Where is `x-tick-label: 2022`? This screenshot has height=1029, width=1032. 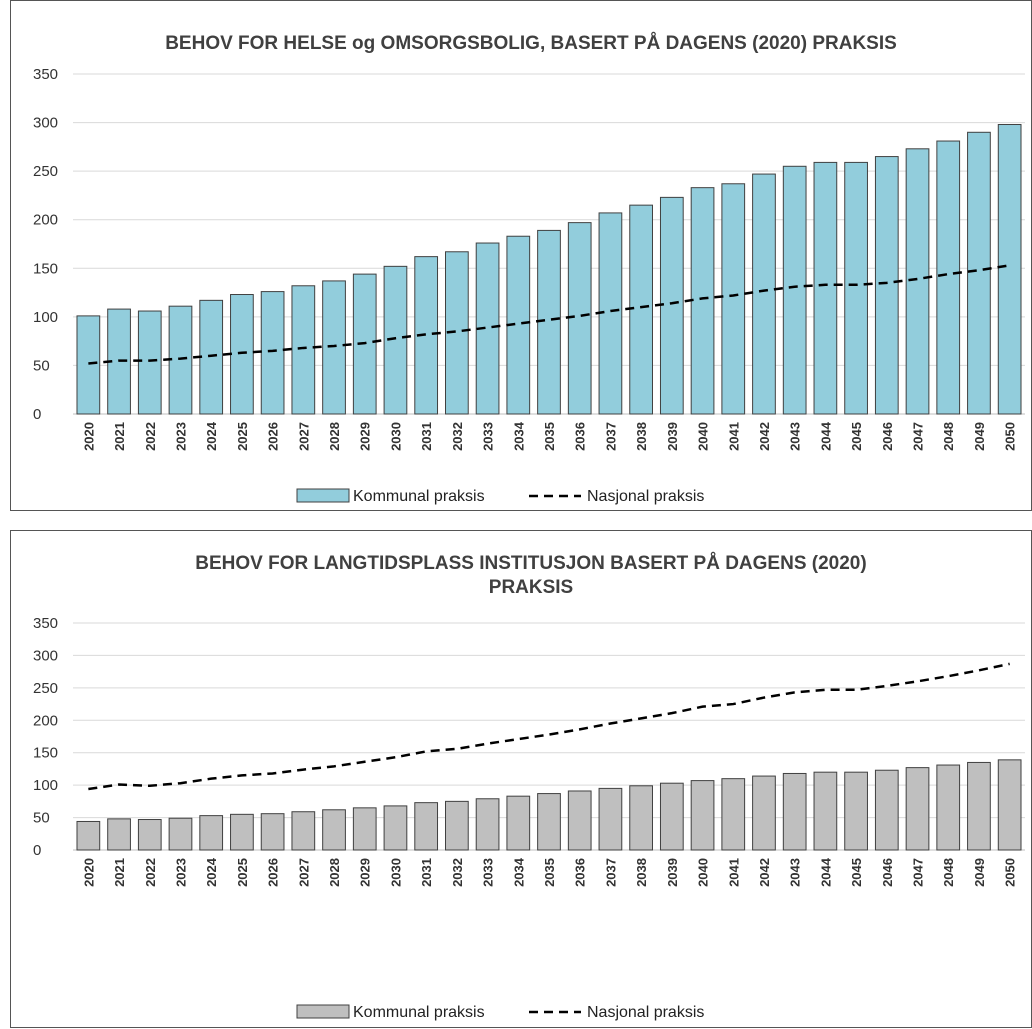
x-tick-label: 2022 is located at coordinates (150, 872).